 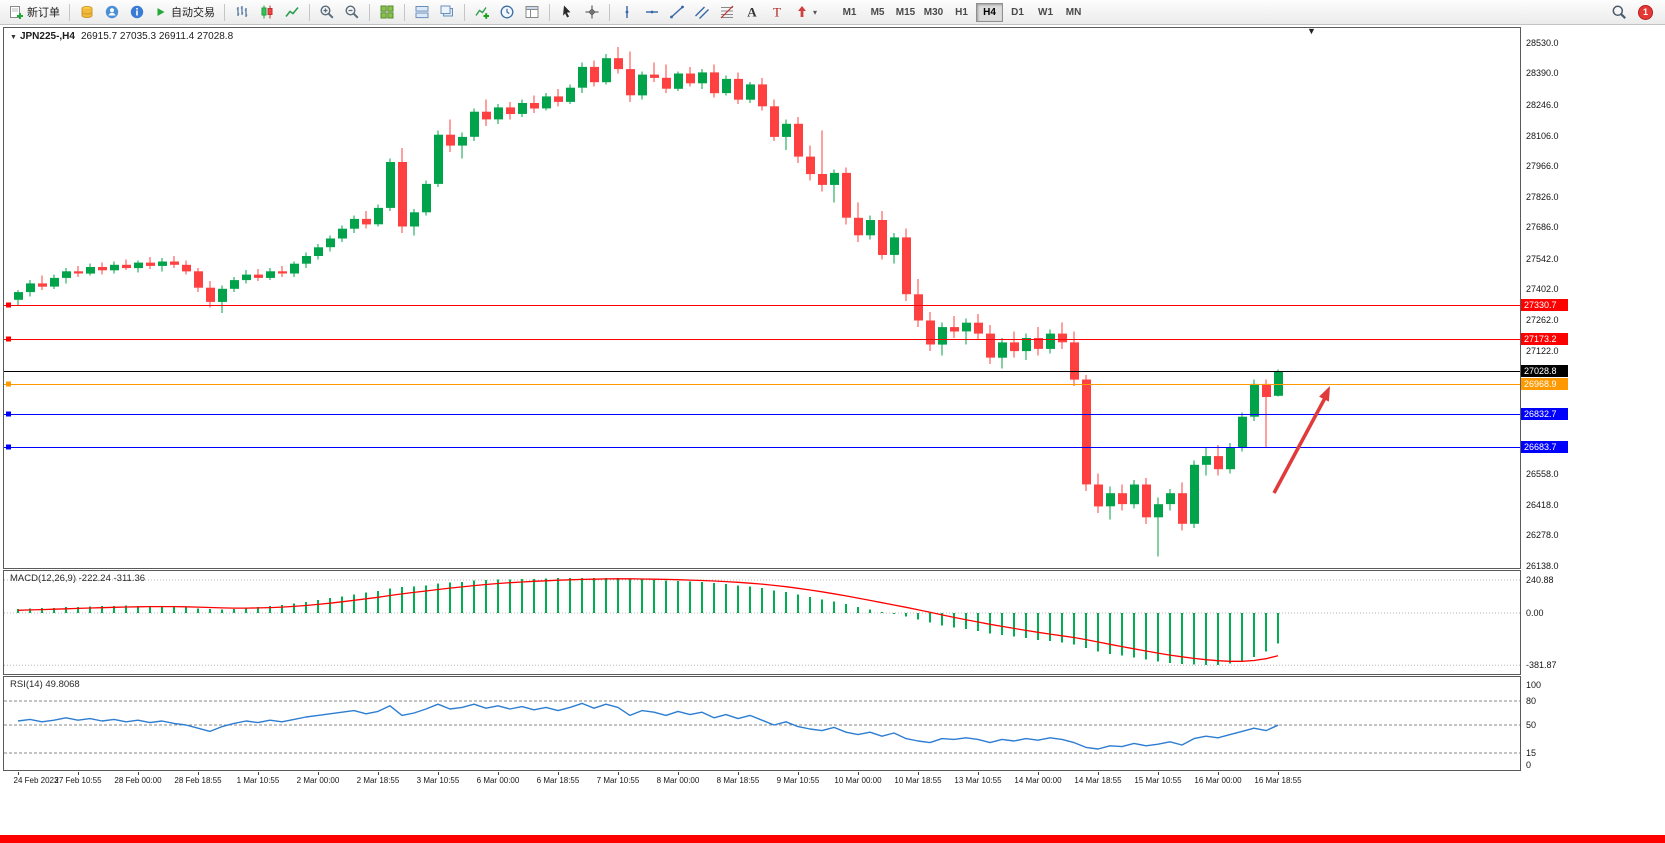 I want to click on tab-timeframe-M30: M30, so click(x=933, y=12).